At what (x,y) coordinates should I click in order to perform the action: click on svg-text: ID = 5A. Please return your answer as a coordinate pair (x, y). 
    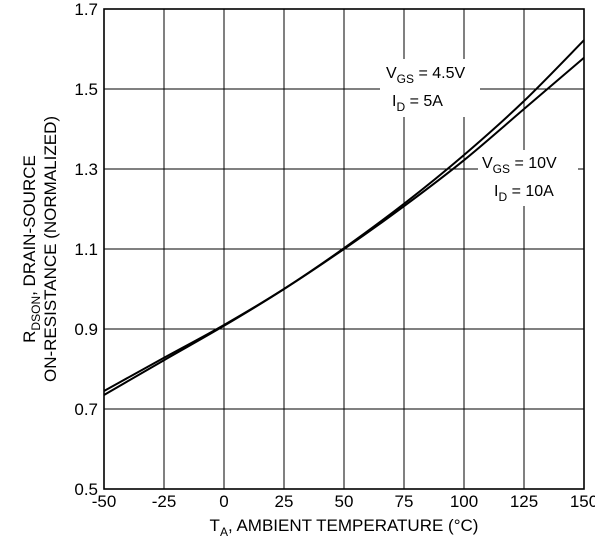
    Looking at the image, I should click on (417, 103).